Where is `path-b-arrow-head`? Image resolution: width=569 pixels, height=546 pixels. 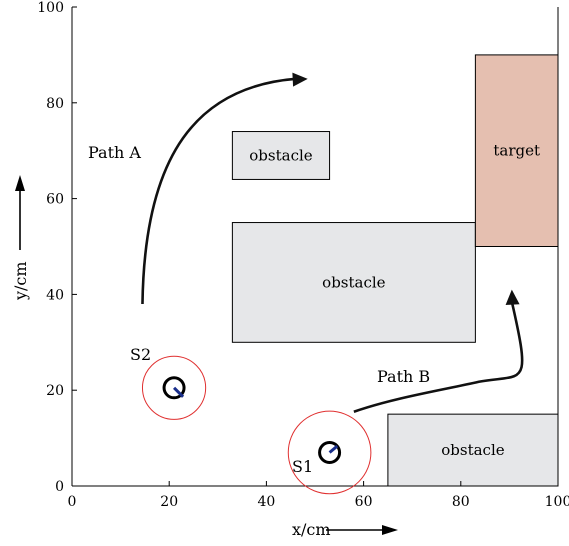
path-b-arrow-head is located at coordinates (512, 297).